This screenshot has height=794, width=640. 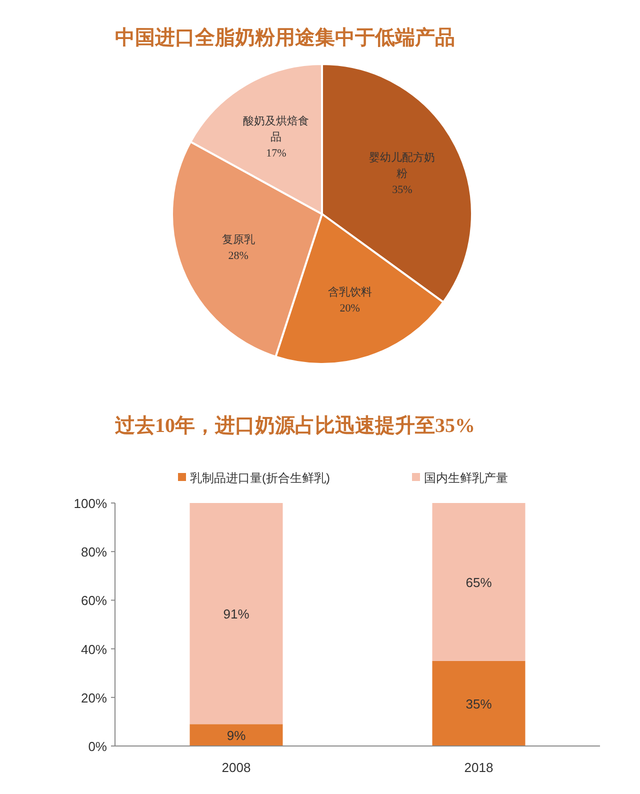 What do you see at coordinates (350, 308) in the screenshot?
I see `data-label: 20%` at bounding box center [350, 308].